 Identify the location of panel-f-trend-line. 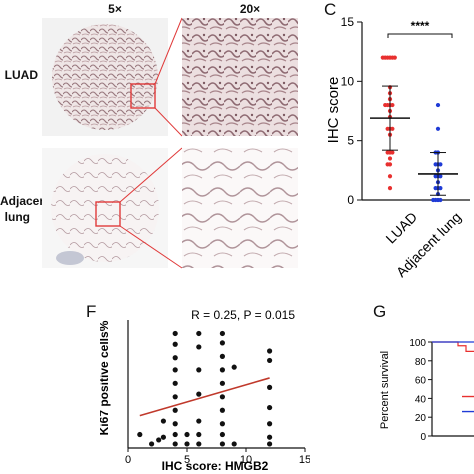
(204, 397).